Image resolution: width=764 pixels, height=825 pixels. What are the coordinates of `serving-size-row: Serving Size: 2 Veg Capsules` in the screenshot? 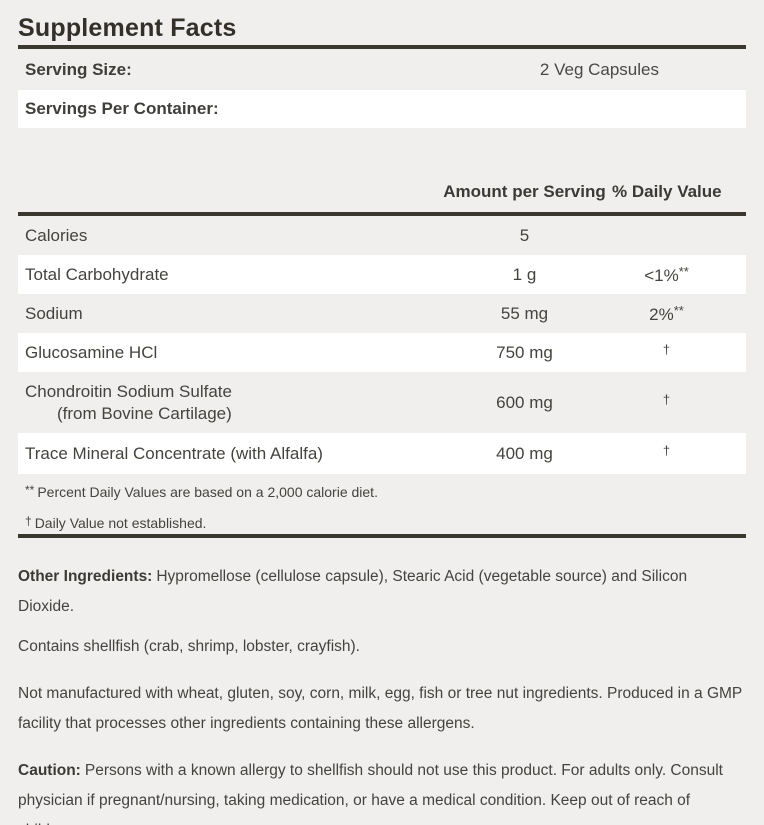 It's located at (382, 69).